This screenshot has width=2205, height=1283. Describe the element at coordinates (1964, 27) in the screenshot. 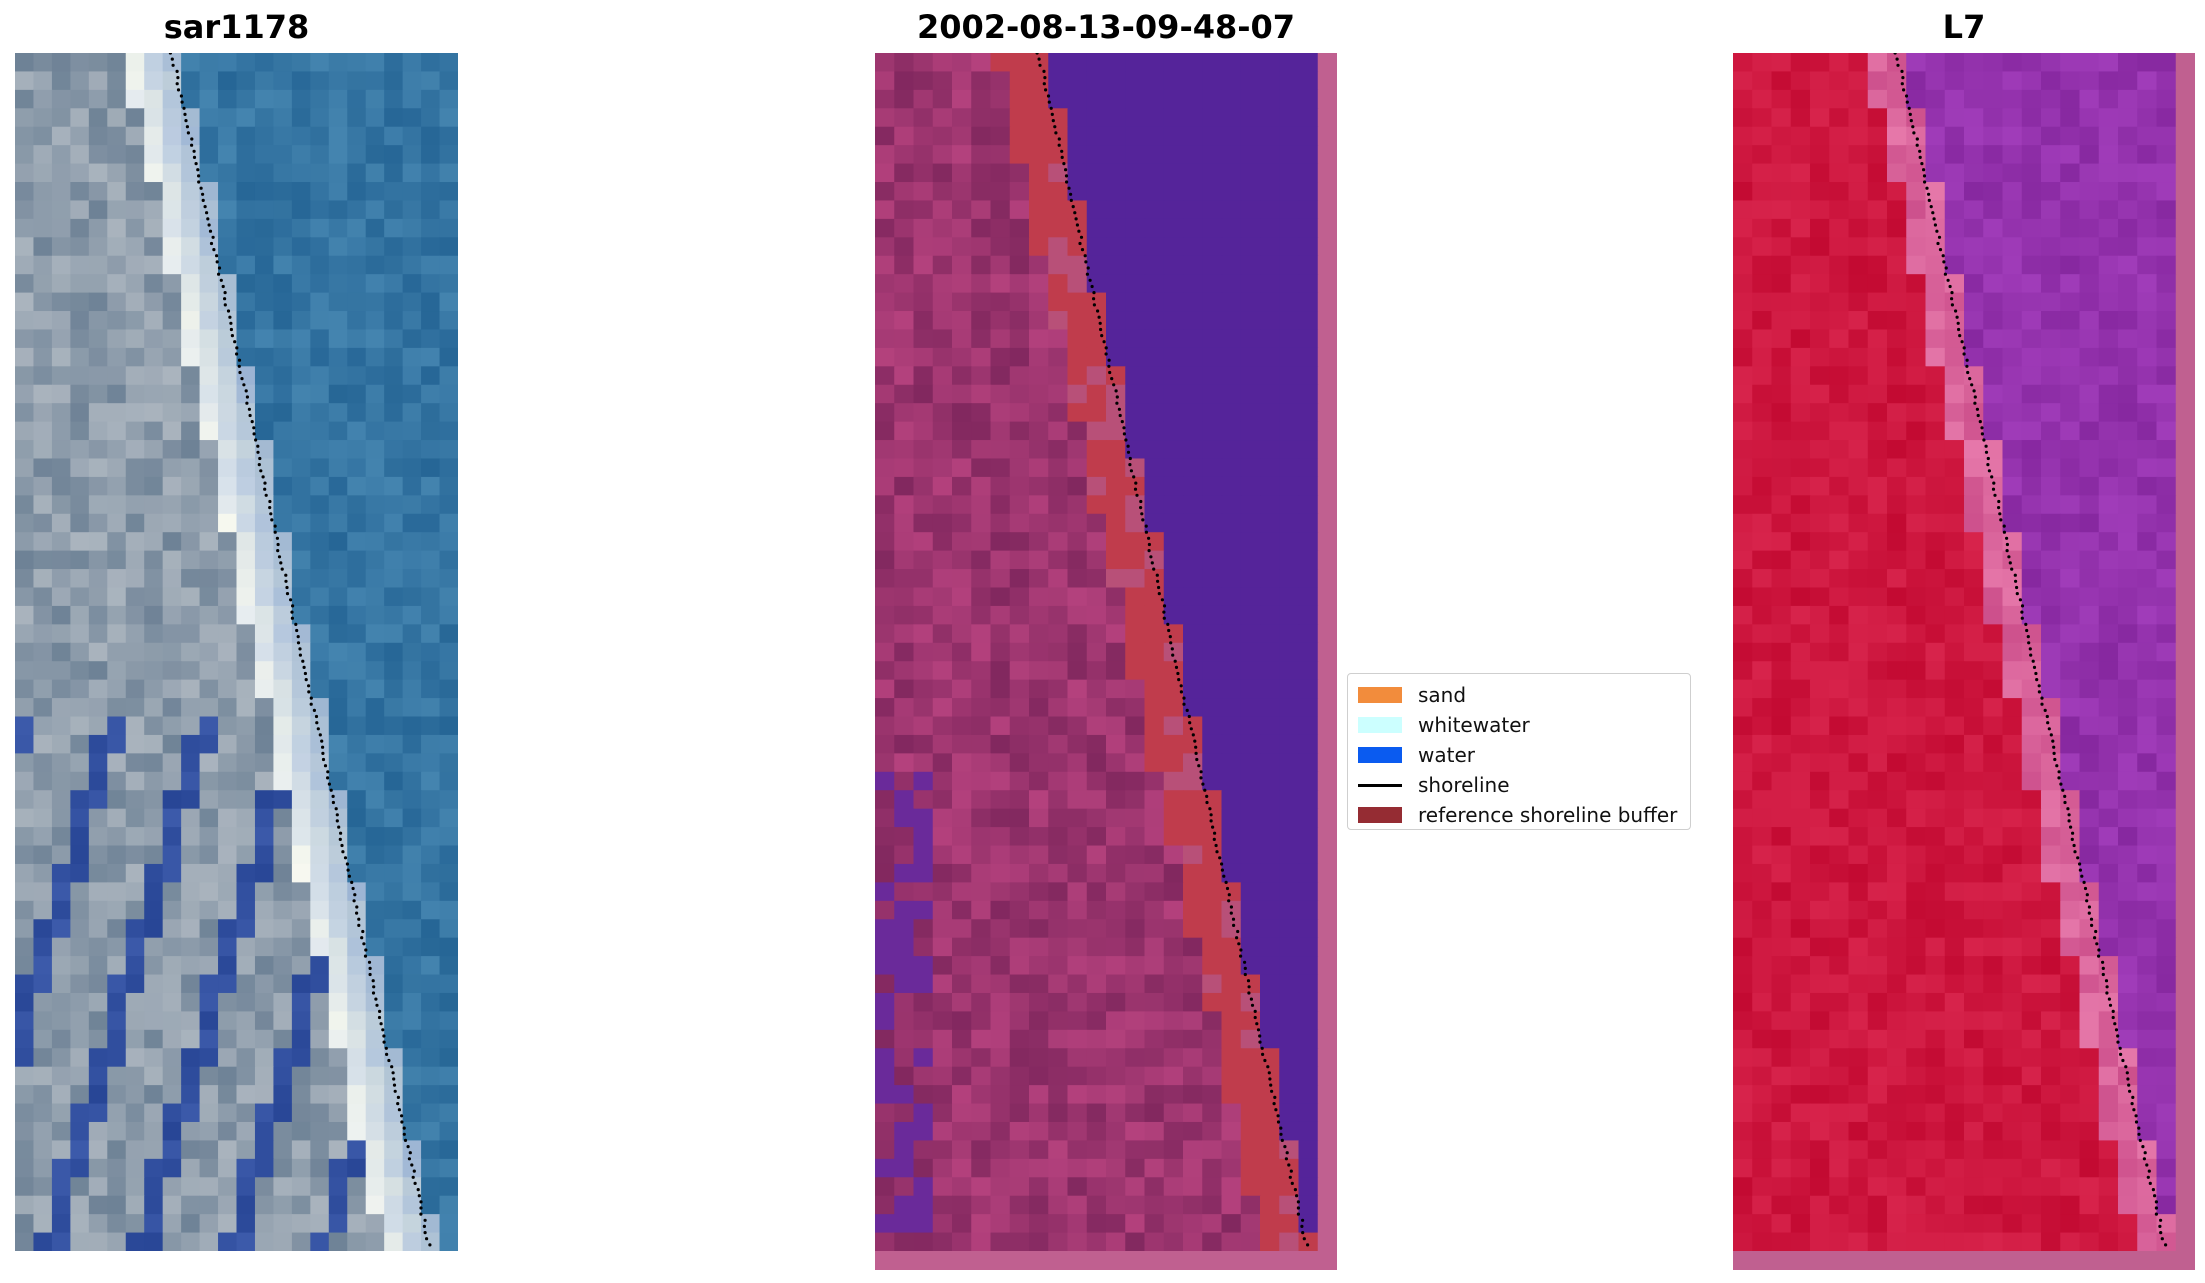

I see `panel-title-index: L7` at that location.